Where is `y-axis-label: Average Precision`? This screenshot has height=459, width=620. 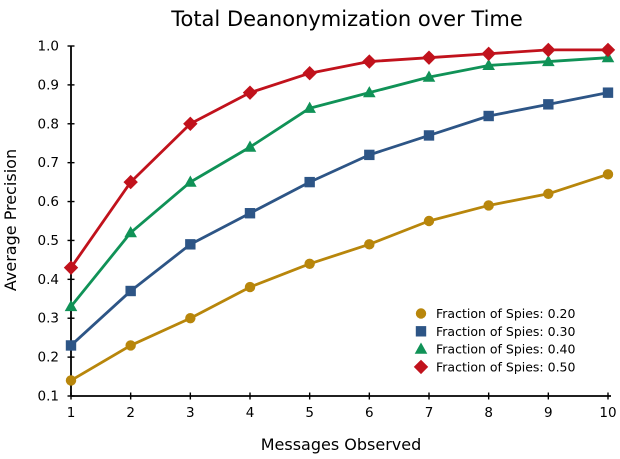
y-axis-label: Average Precision is located at coordinates (10, 220).